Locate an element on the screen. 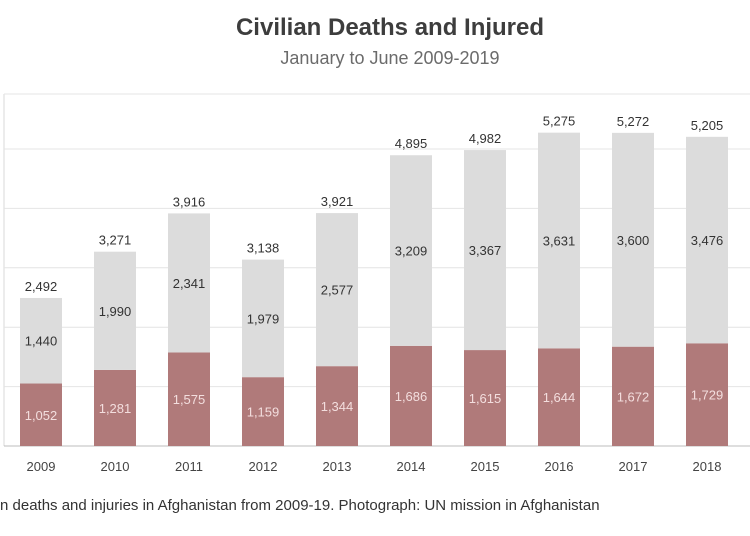  data-label-upper: 3,476 is located at coordinates (707, 240).